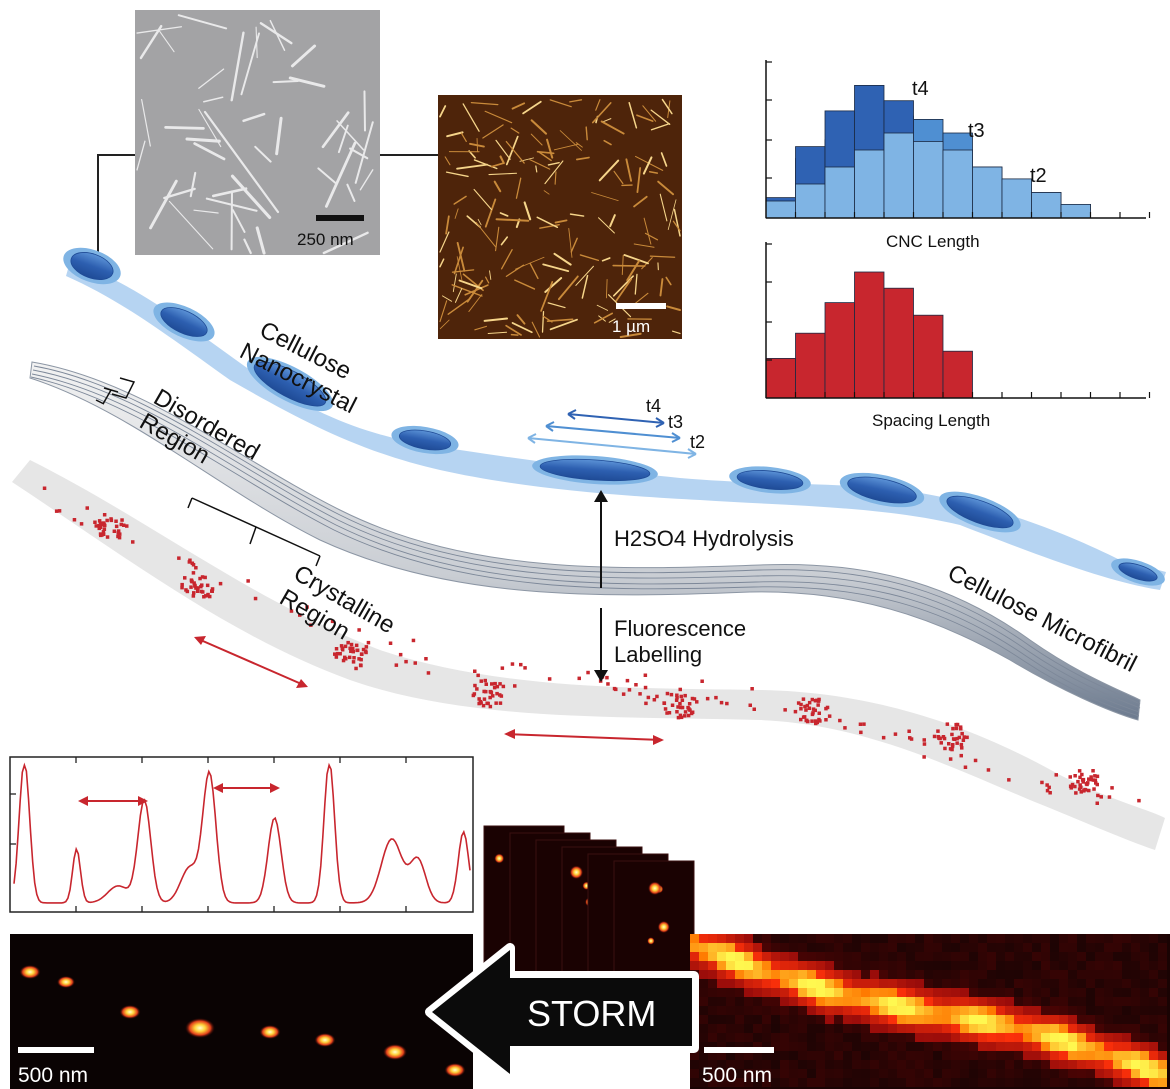 The width and height of the screenshot is (1170, 1089). Describe the element at coordinates (697, 442) in the screenshot. I see `arrow-label-t2: t2` at that location.